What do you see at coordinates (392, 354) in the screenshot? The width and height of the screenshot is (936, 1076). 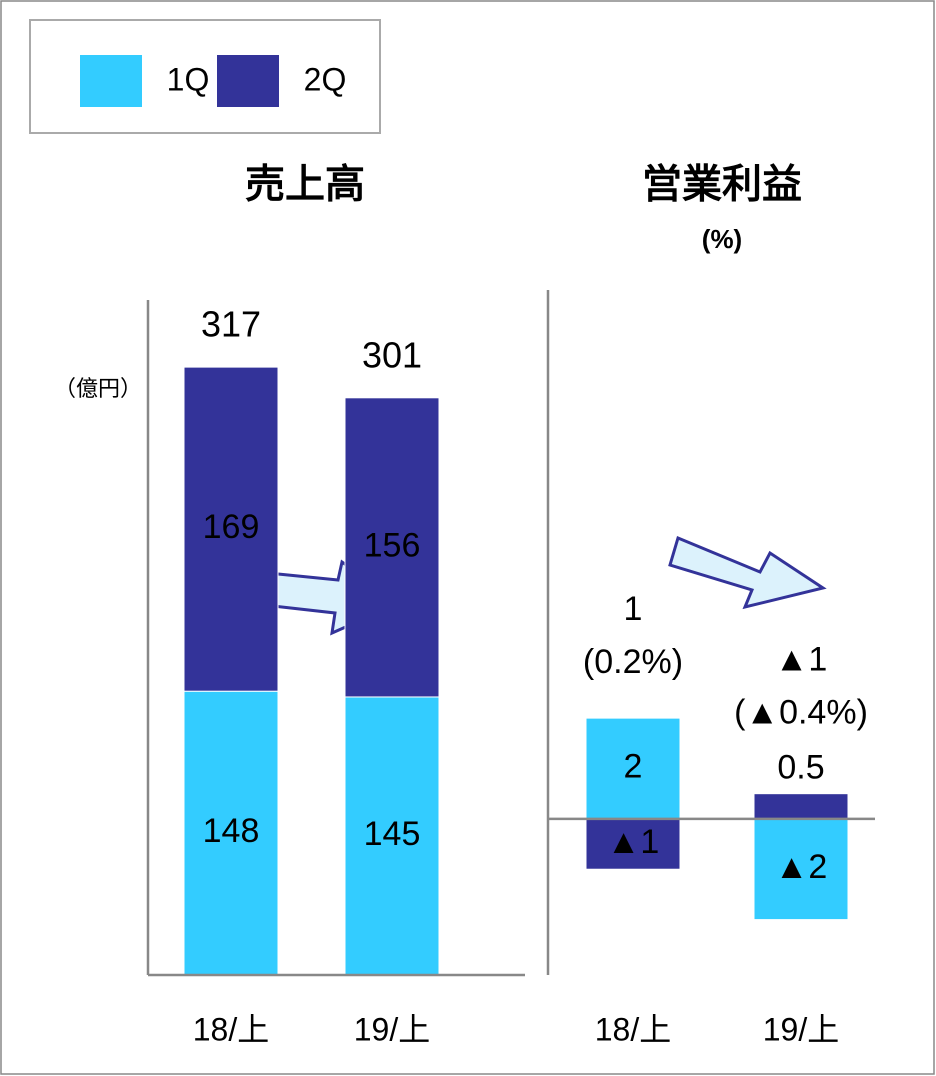 I see `total-label: 301` at bounding box center [392, 354].